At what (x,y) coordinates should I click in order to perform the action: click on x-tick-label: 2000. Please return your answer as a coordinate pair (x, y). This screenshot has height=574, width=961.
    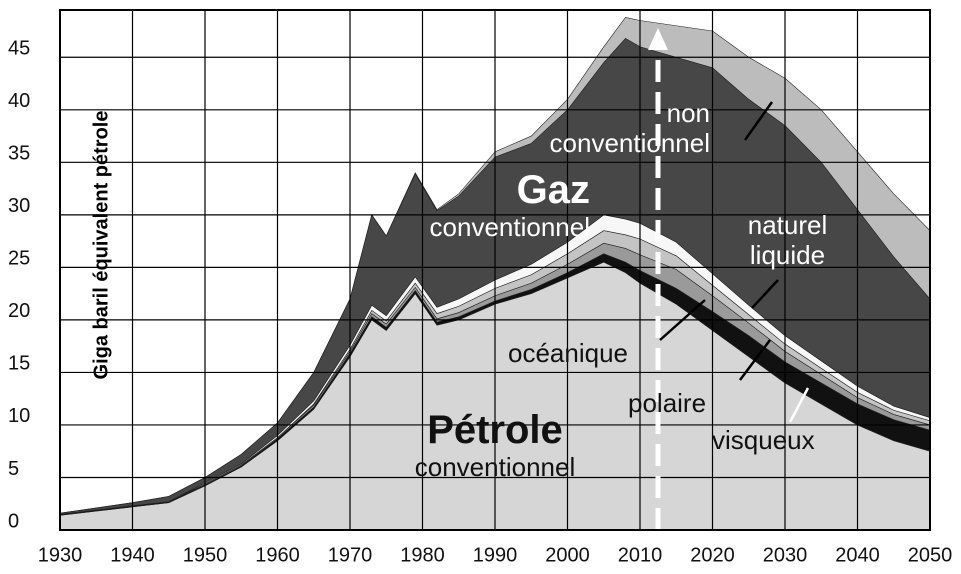
    Looking at the image, I should click on (567, 555).